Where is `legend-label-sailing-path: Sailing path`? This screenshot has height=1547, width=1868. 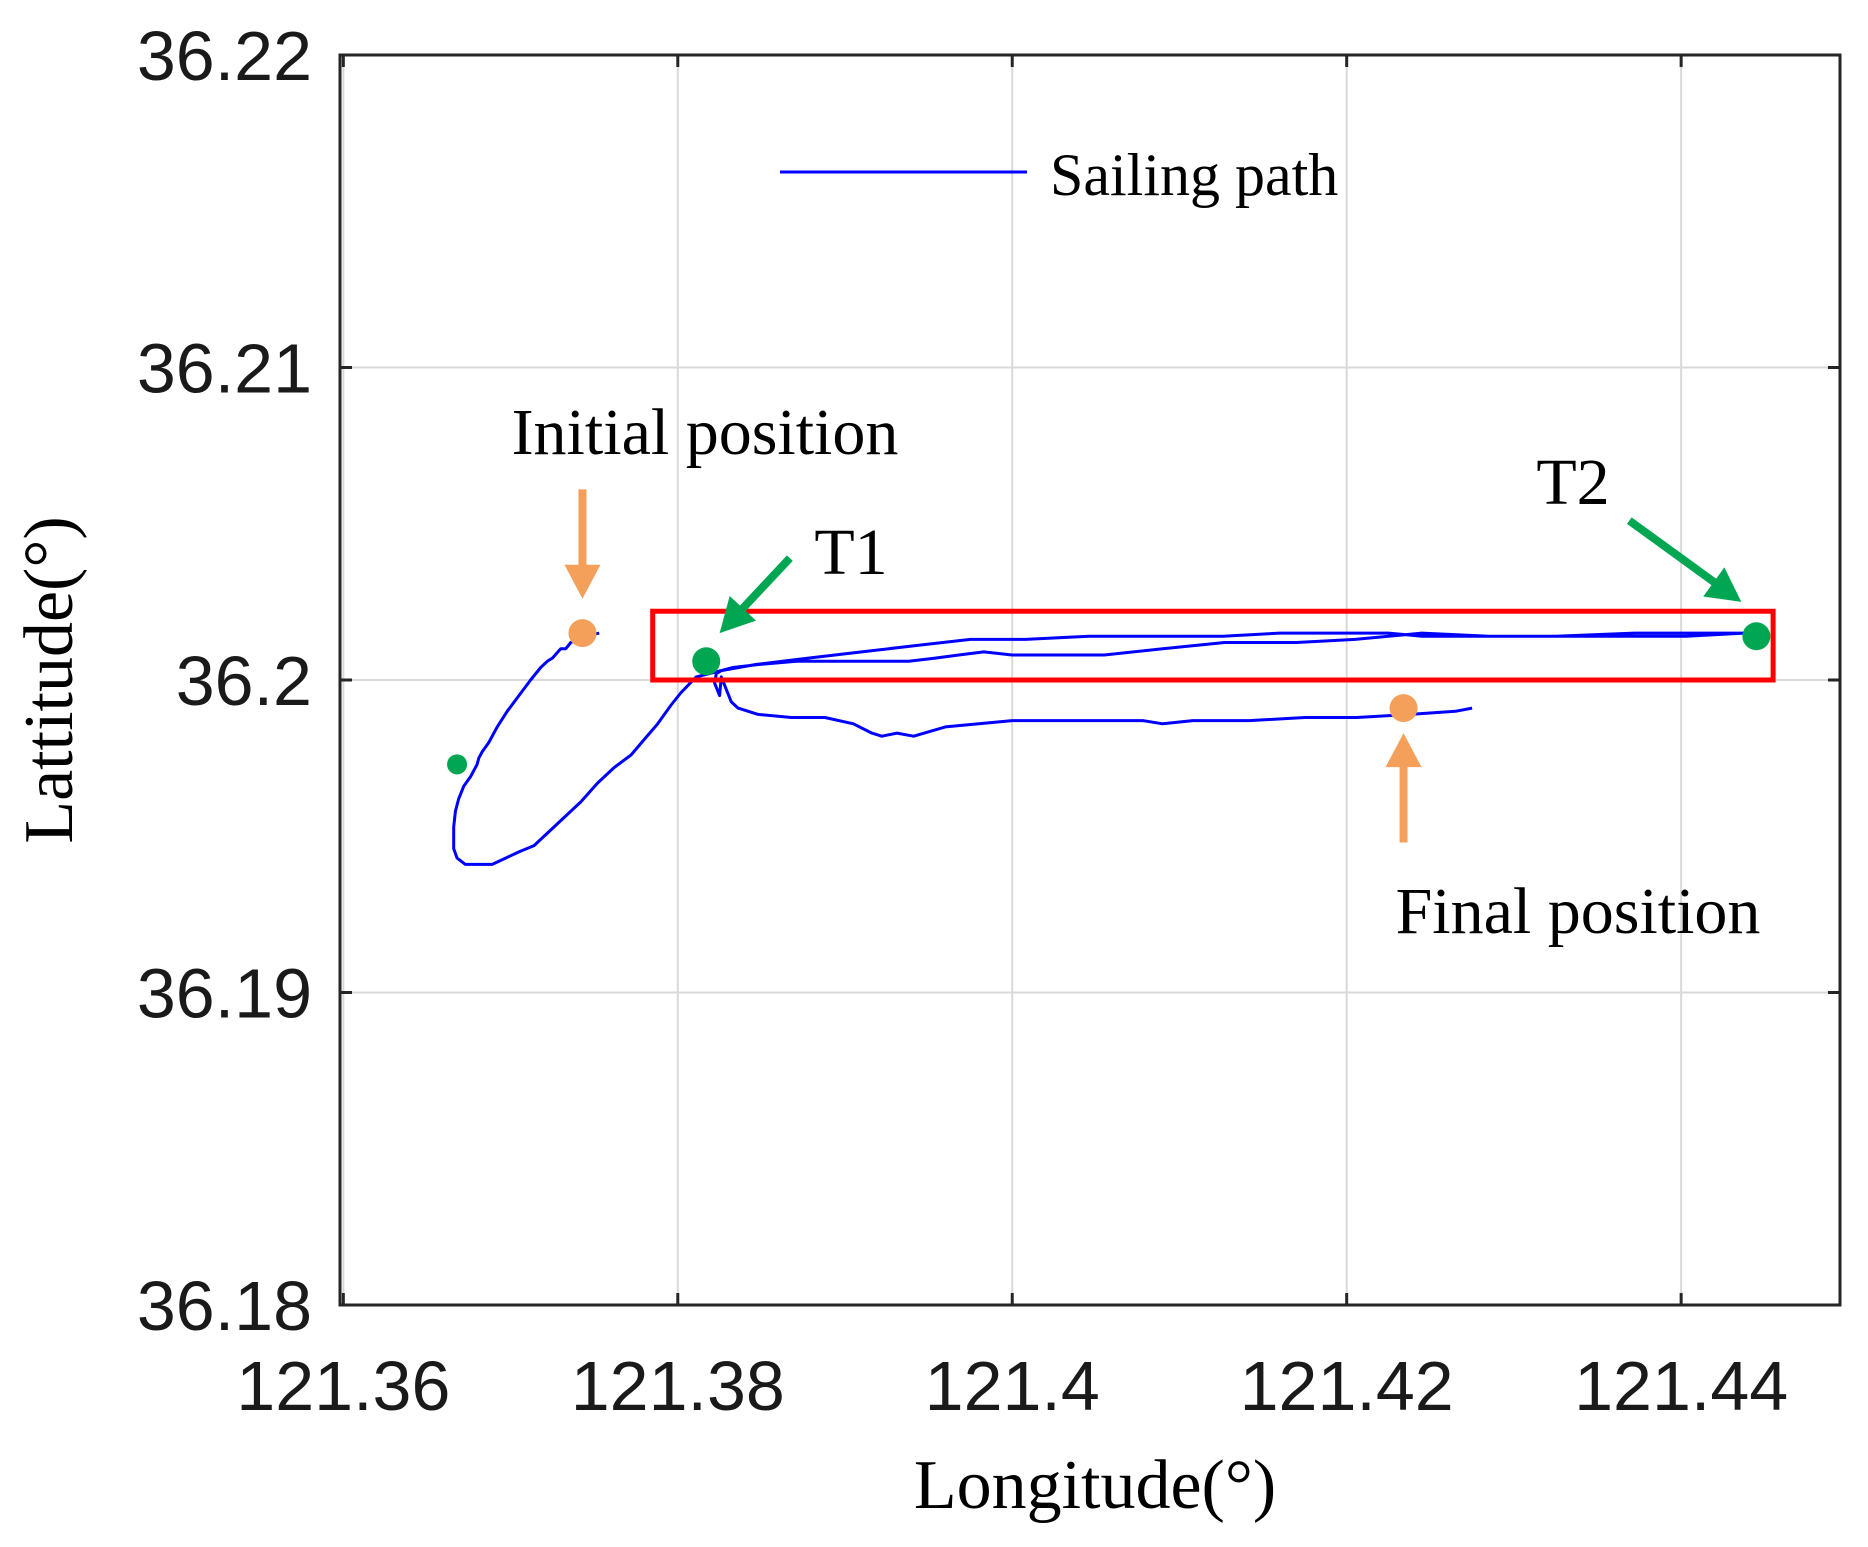 legend-label-sailing-path: Sailing path is located at coordinates (1194, 175).